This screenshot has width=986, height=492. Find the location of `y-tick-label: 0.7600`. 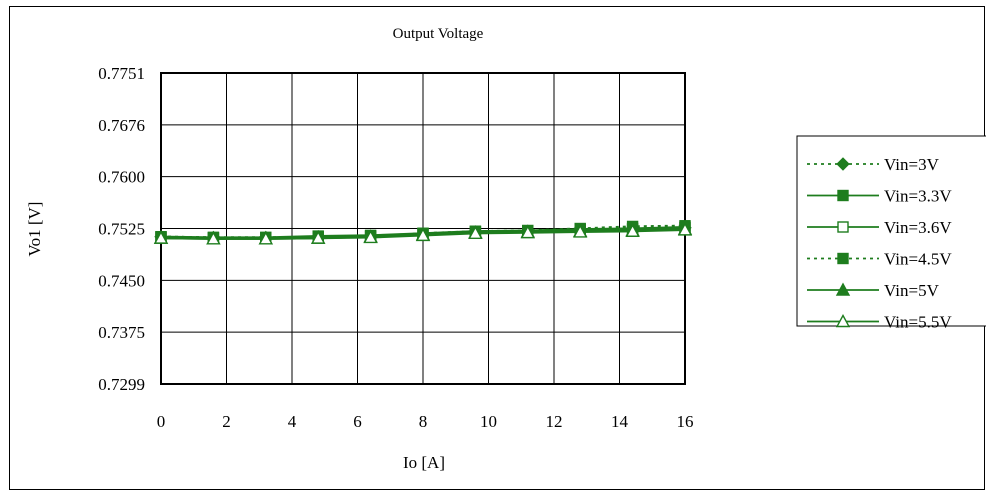

y-tick-label: 0.7600 is located at coordinates (121, 177).